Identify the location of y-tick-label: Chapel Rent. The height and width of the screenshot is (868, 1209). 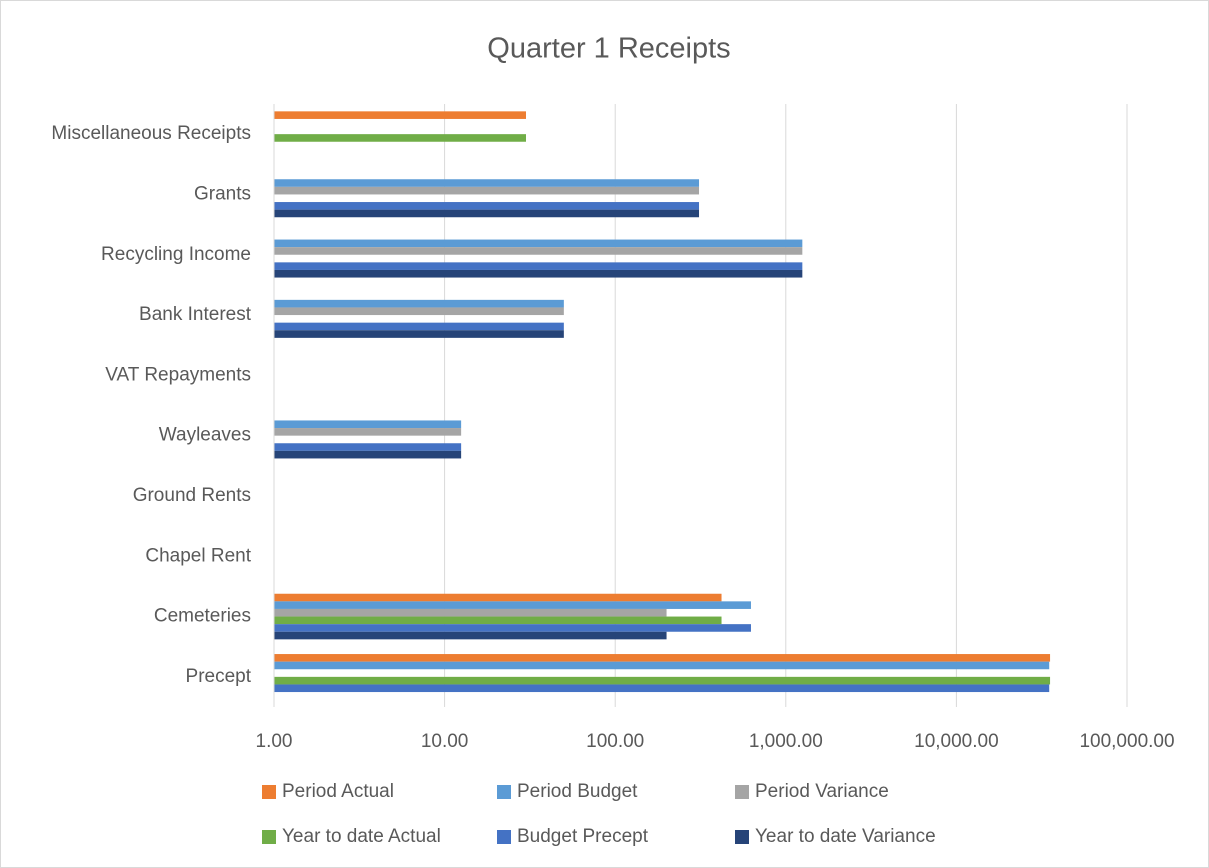
(198, 555).